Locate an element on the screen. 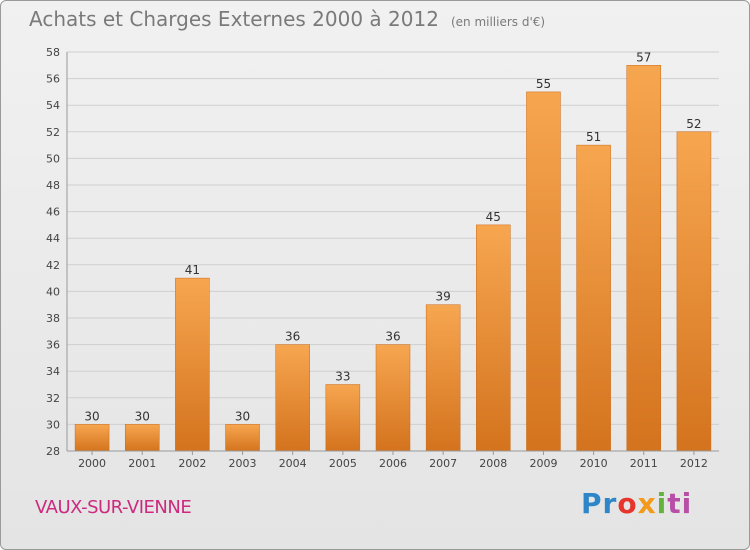  y-tick-label: 42 is located at coordinates (53, 265).